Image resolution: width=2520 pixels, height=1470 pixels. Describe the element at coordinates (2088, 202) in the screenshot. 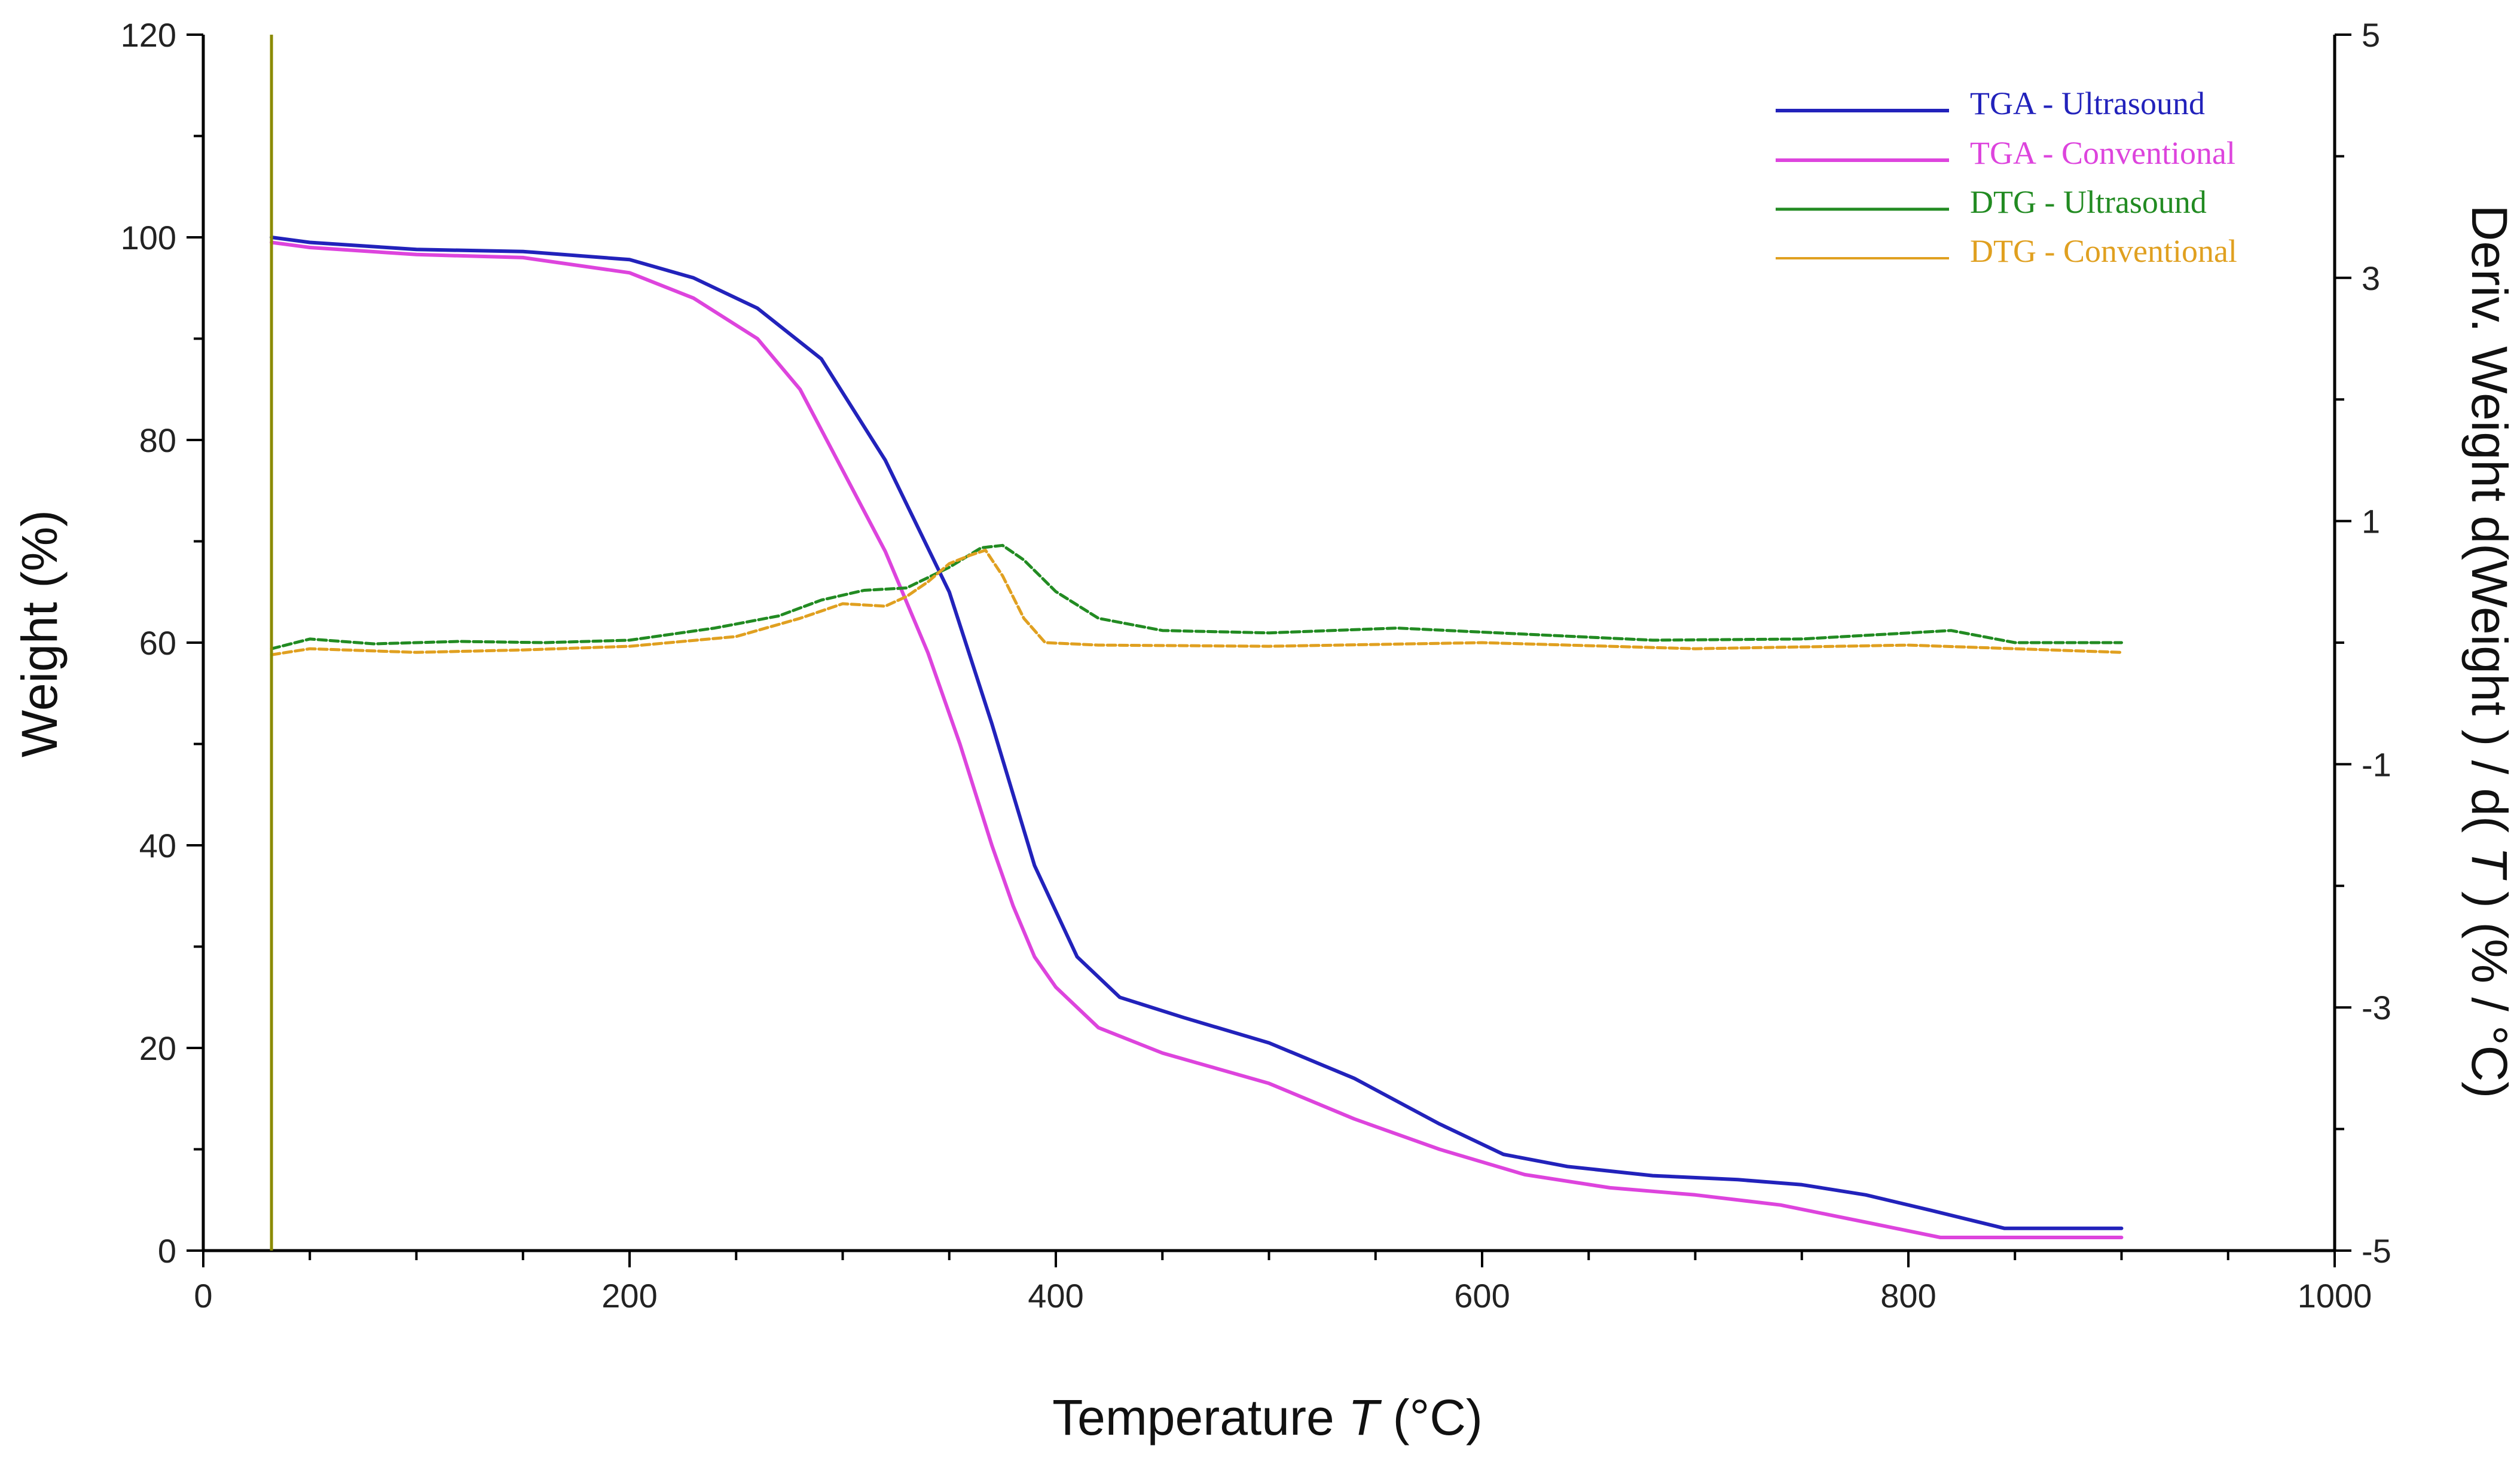

I see `legend-label-dtg-ultrasound: DTG - Ultrasound` at that location.